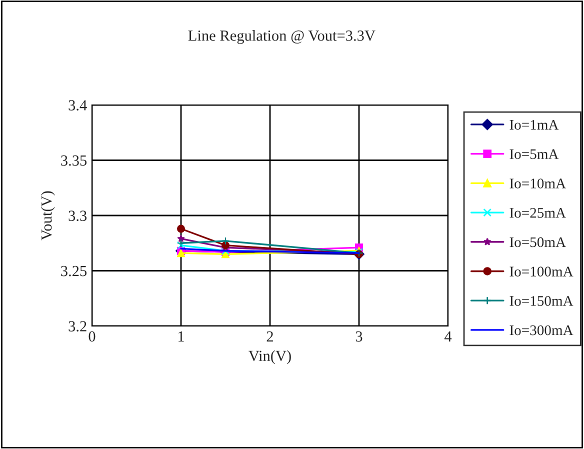  Describe the element at coordinates (534, 125) in the screenshot. I see `legend-label: Io=1mA` at that location.